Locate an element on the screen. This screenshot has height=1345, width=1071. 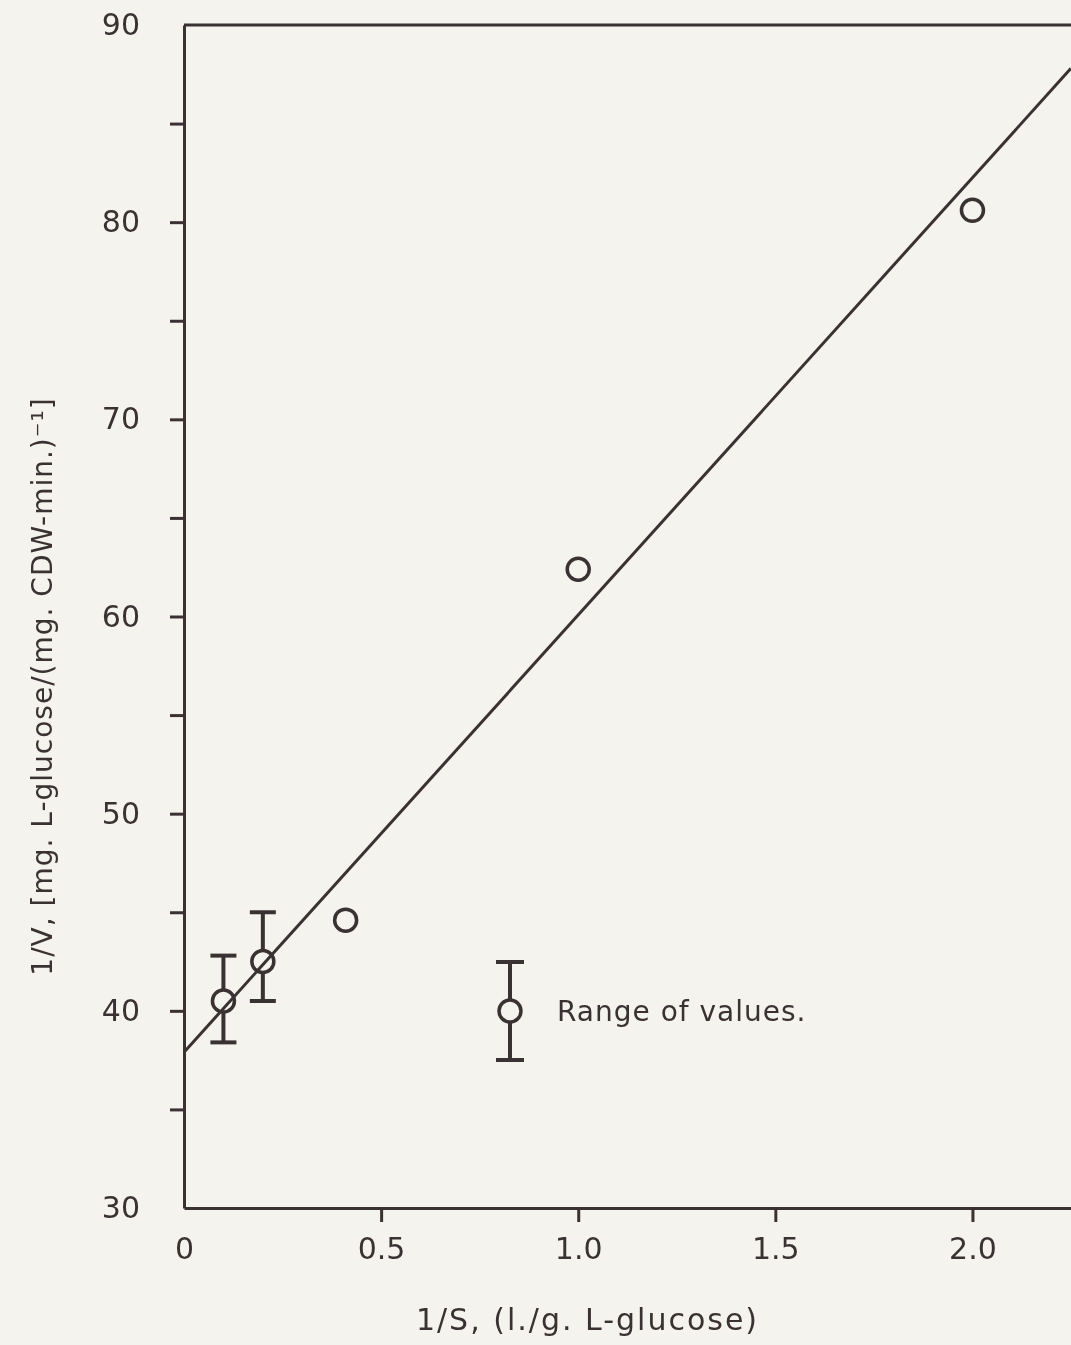
y-tick-label: 80 is located at coordinates (120, 222).